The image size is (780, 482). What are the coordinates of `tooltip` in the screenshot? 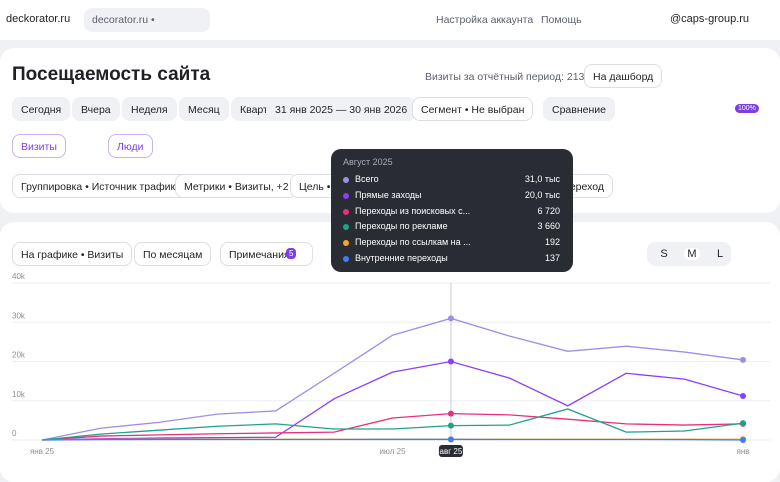 It's located at (452, 210).